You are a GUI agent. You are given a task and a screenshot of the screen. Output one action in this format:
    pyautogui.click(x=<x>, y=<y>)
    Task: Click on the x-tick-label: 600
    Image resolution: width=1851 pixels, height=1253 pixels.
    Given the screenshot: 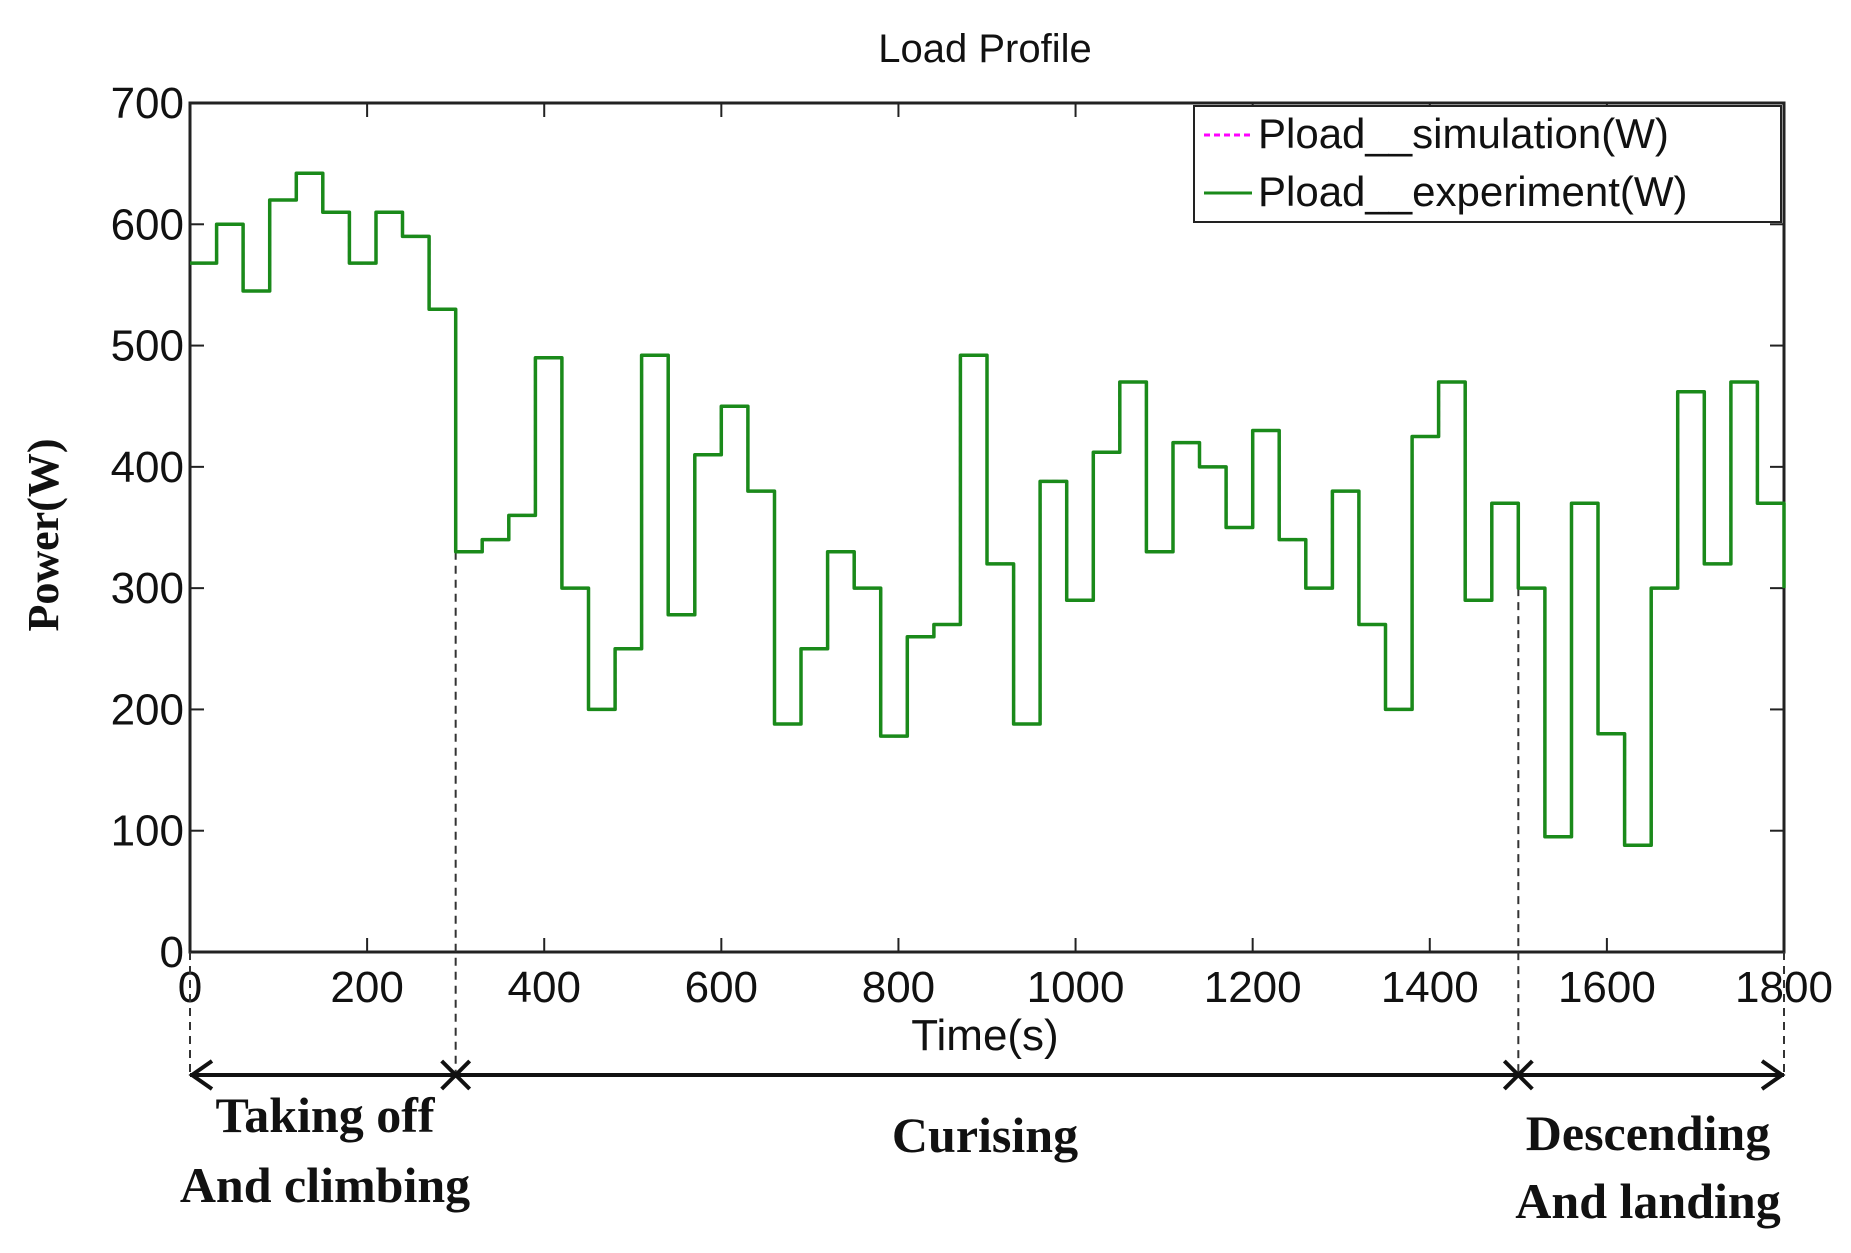 What is the action you would take?
    pyautogui.click(x=721, y=987)
    